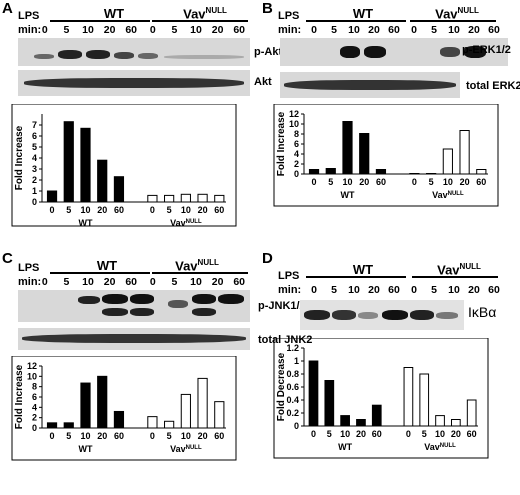 Image resolution: width=520 pixels, height=495 pixels. Describe the element at coordinates (134, 339) in the screenshot. I see `blot-total-jnk` at that location.